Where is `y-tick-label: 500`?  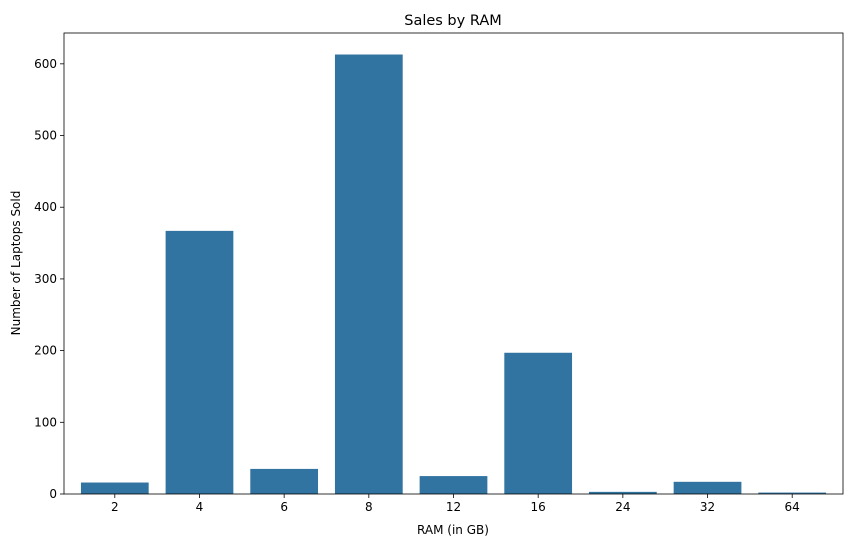 y-tick-label: 500 is located at coordinates (45, 136).